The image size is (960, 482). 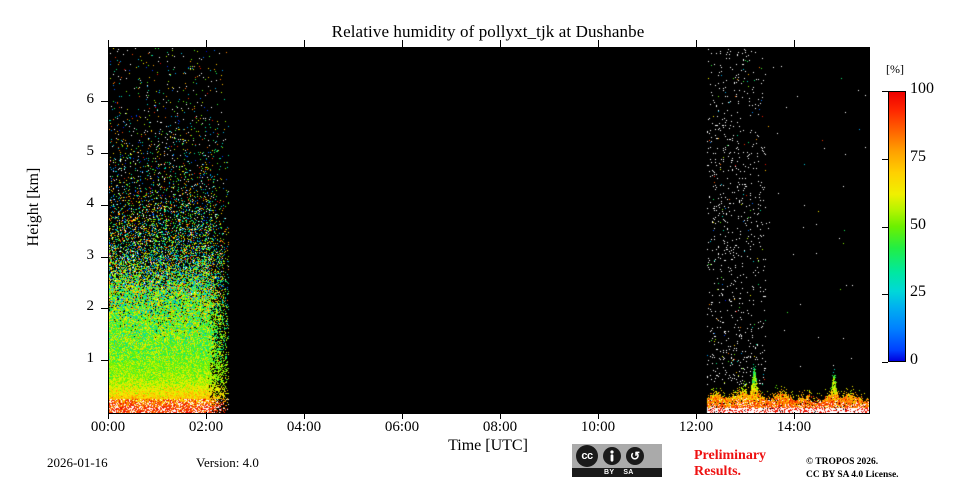 What do you see at coordinates (922, 88) in the screenshot?
I see `colorbar-tick-label-4: 100` at bounding box center [922, 88].